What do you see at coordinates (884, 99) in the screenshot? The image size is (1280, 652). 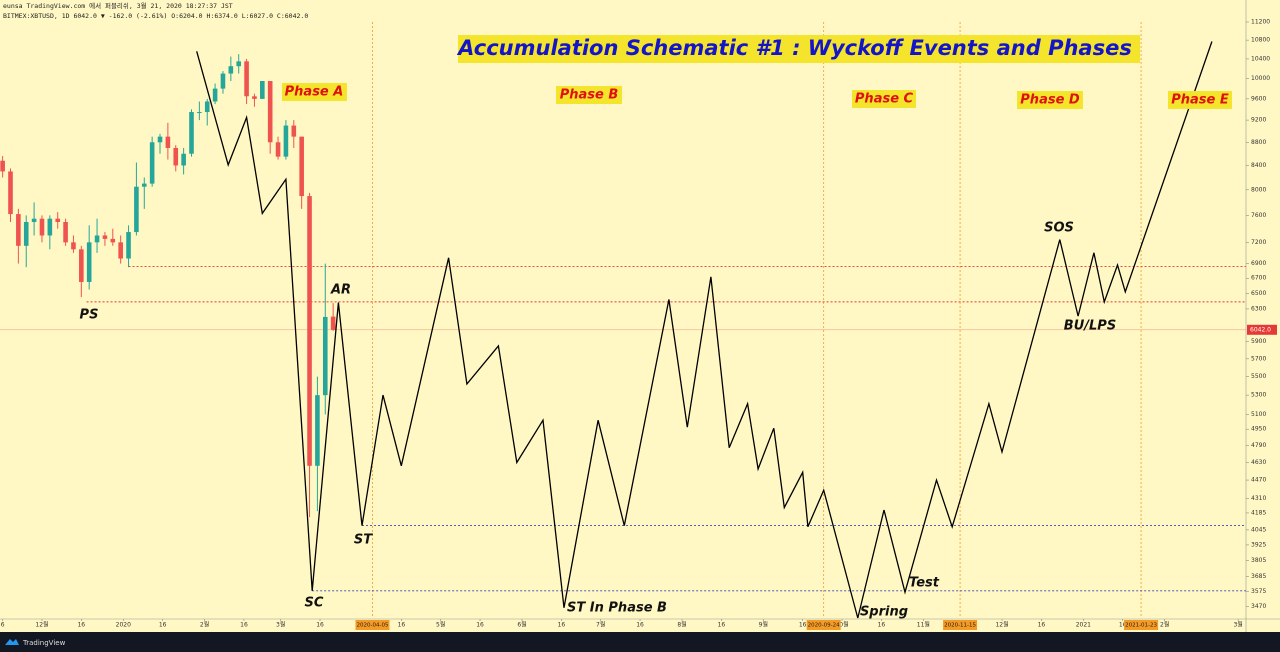 I see `phase-label: Phase C` at bounding box center [884, 99].